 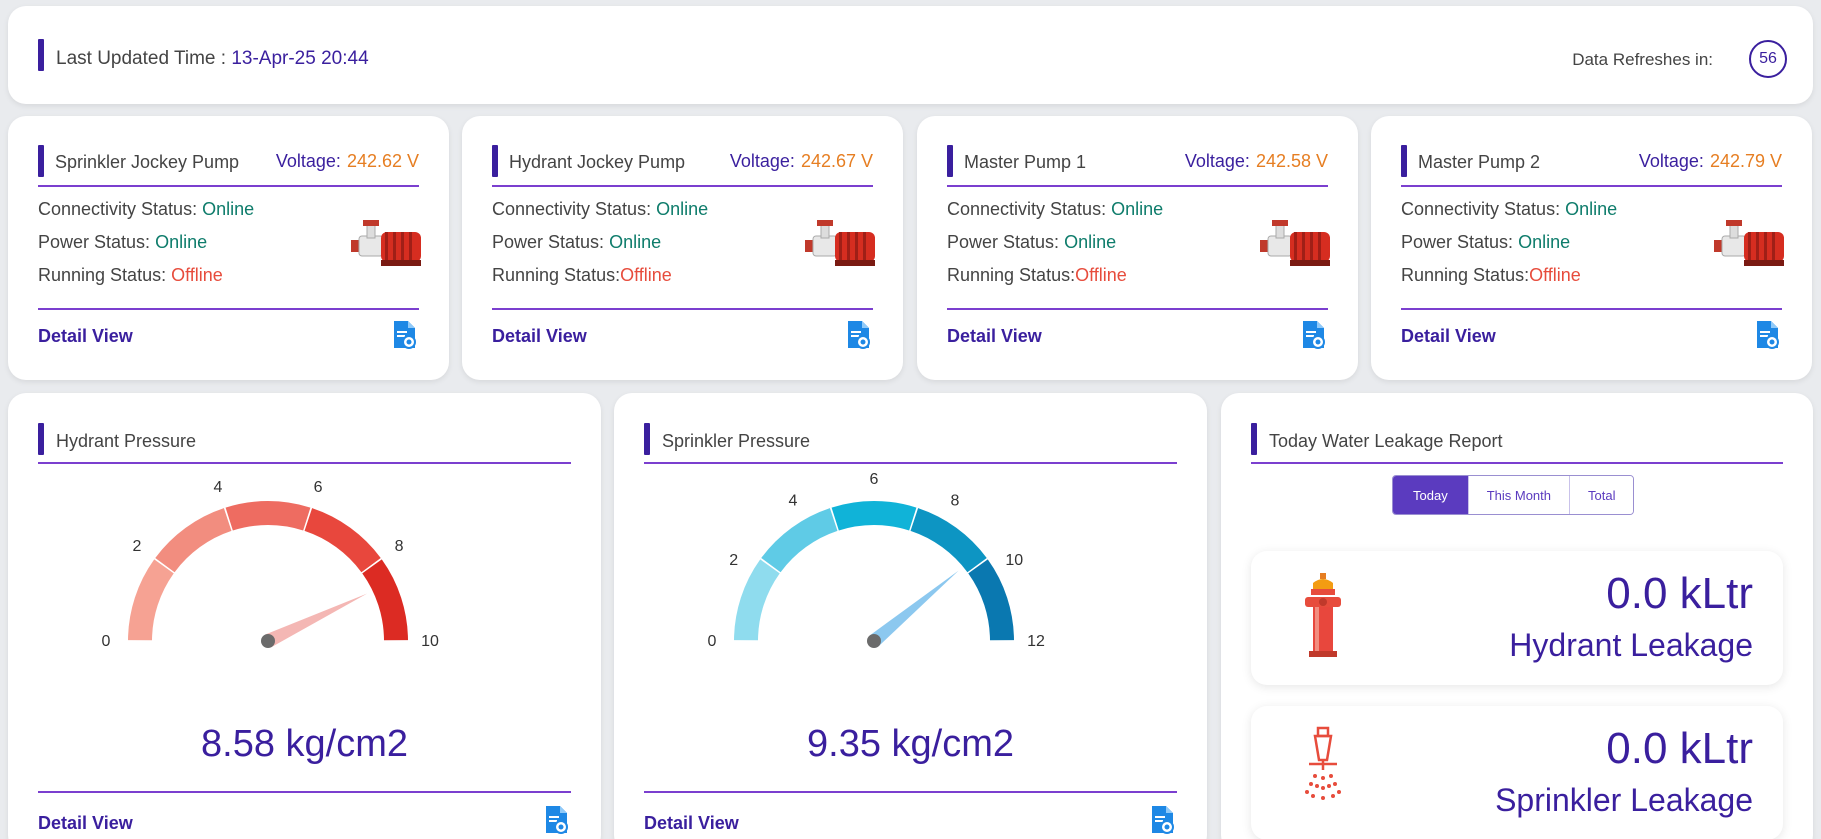 What do you see at coordinates (597, 162) in the screenshot?
I see `pump-title: Hydrant Jockey Pump` at bounding box center [597, 162].